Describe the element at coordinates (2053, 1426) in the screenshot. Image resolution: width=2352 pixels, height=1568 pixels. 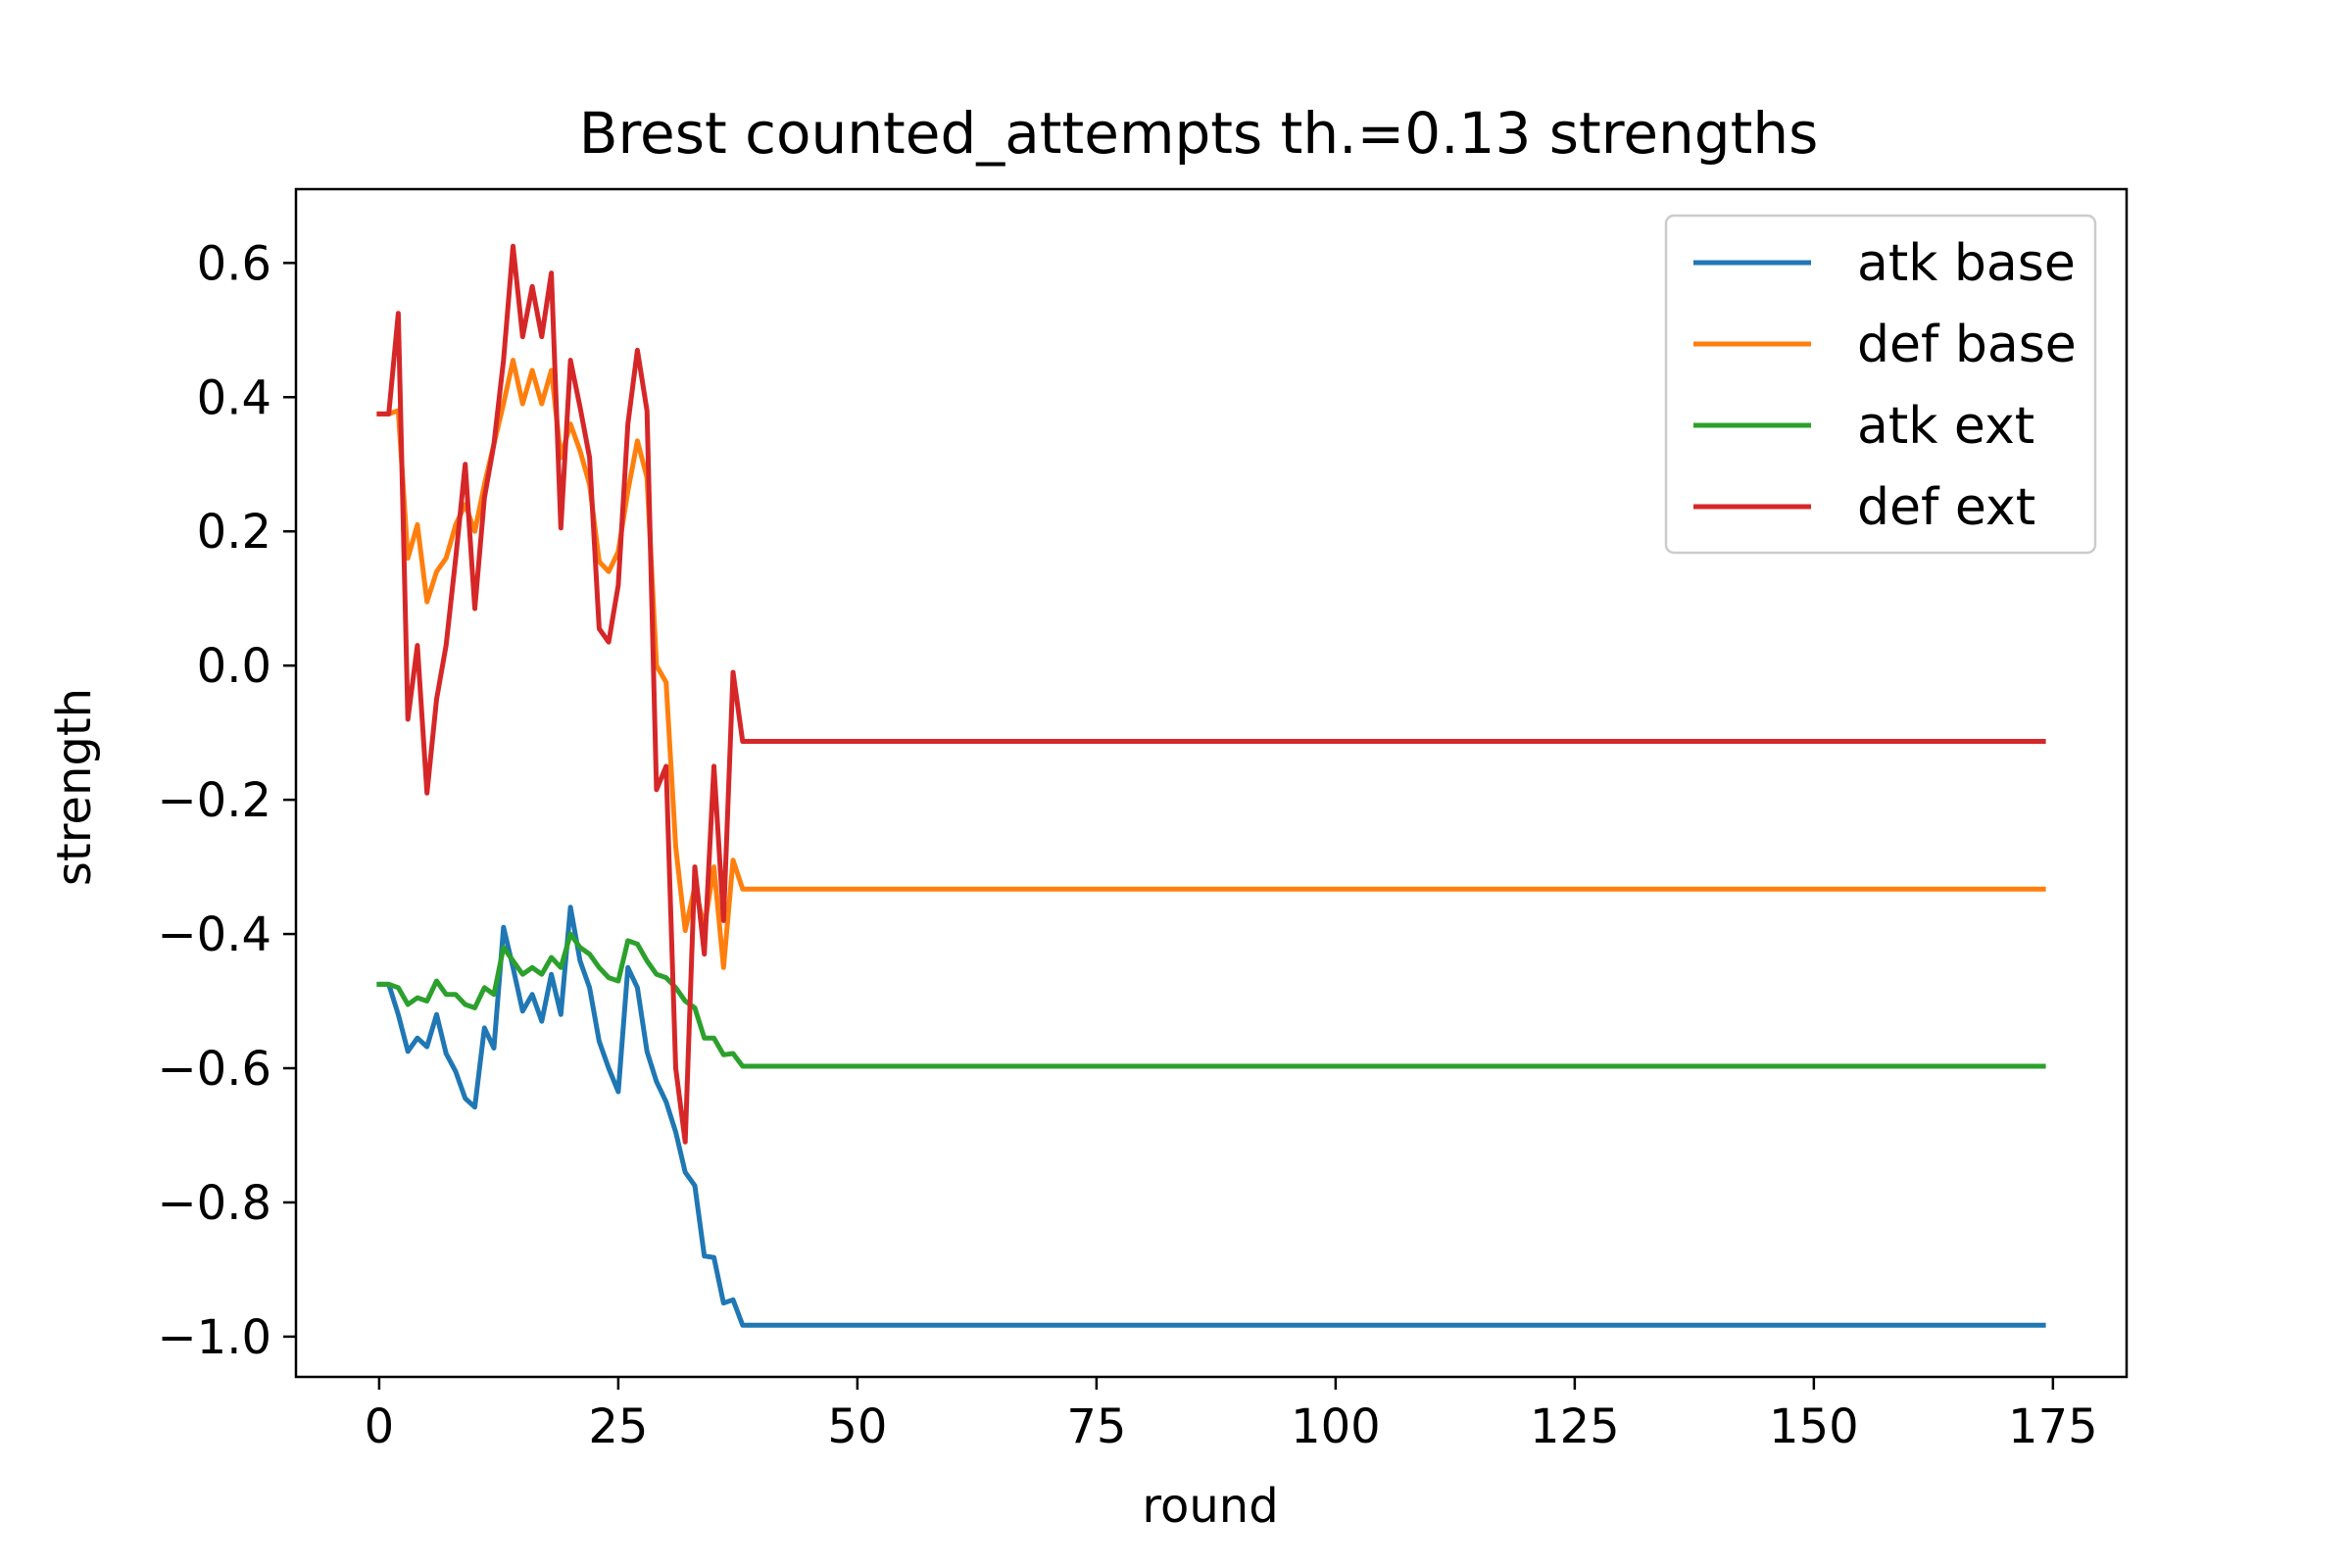
I see `x-tick-label: 175` at that location.